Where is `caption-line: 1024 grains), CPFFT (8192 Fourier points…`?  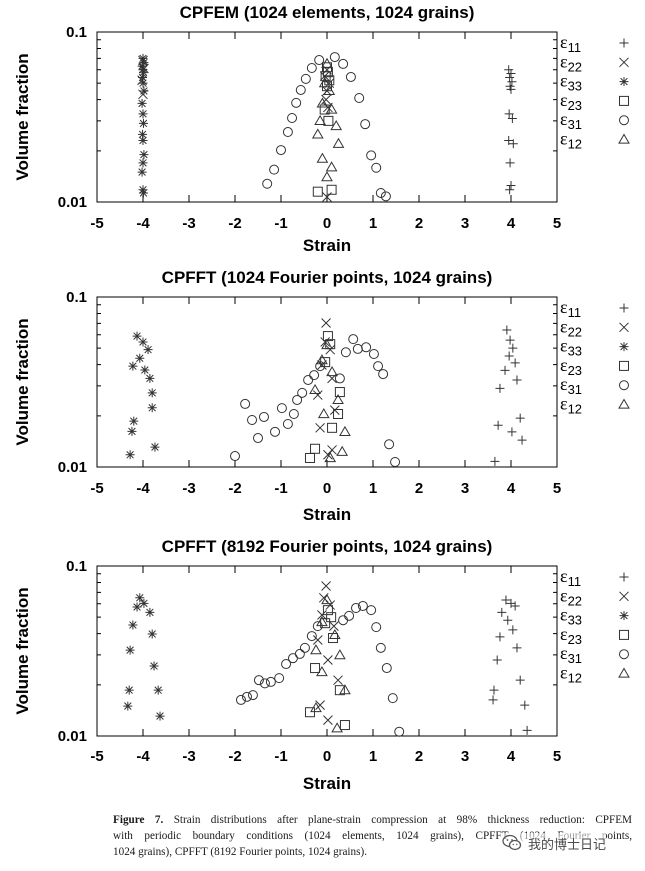 caption-line: 1024 grains), CPFFT (8192 Fourier points… is located at coordinates (372, 852).